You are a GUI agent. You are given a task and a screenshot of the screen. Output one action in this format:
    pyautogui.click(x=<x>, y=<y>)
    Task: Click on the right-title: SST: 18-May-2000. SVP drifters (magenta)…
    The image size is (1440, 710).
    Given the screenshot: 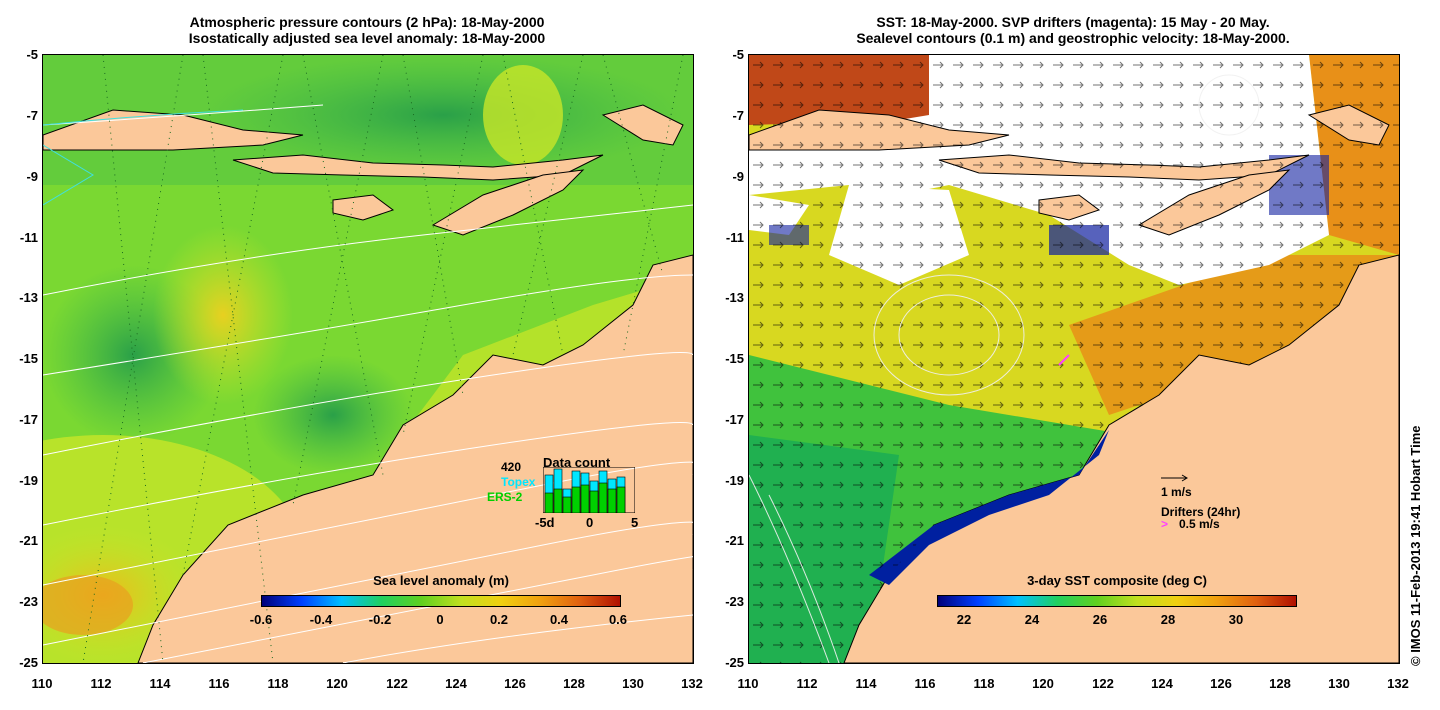 What is the action you would take?
    pyautogui.click(x=1073, y=30)
    